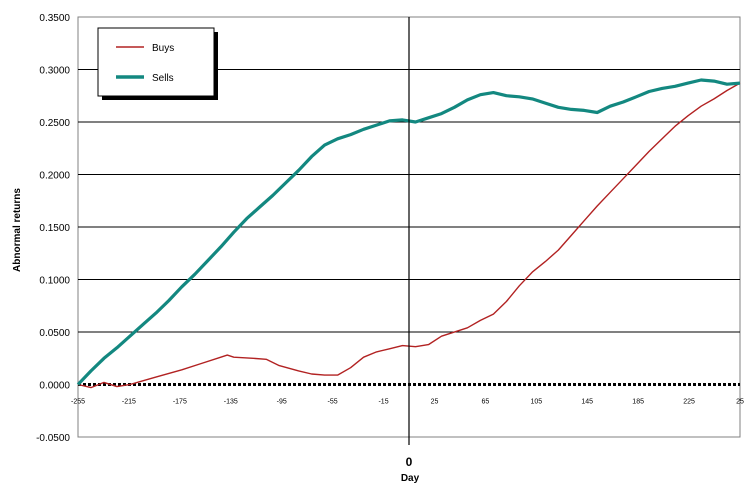 Image resolution: width=751 pixels, height=493 pixels. Describe the element at coordinates (17, 230) in the screenshot. I see `y-axis-title: Abnormal returns` at that location.